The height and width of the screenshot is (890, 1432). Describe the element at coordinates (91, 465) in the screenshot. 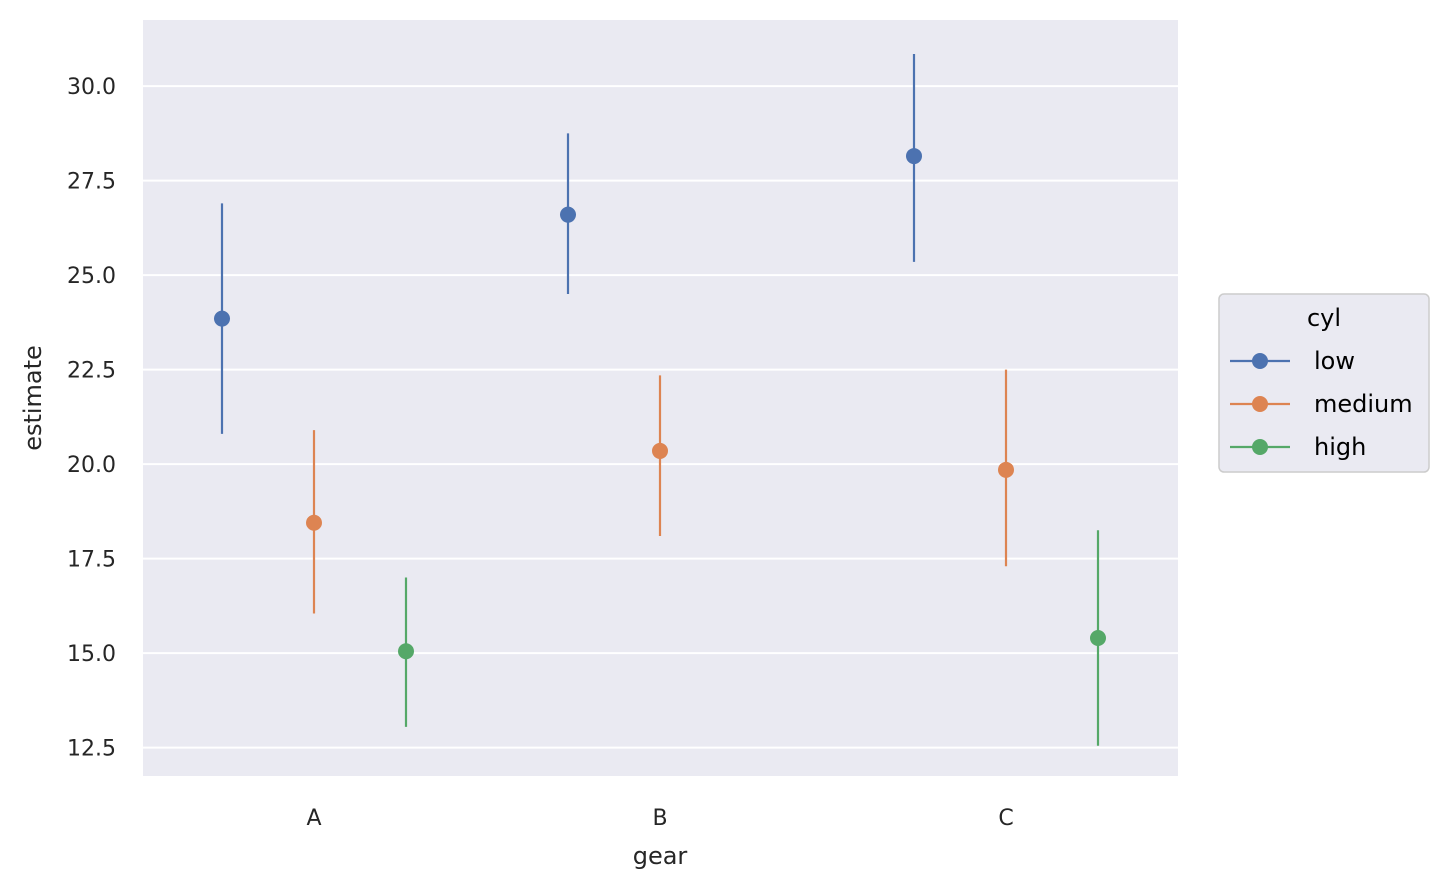

I see `y-tick-label: 20.0` at that location.